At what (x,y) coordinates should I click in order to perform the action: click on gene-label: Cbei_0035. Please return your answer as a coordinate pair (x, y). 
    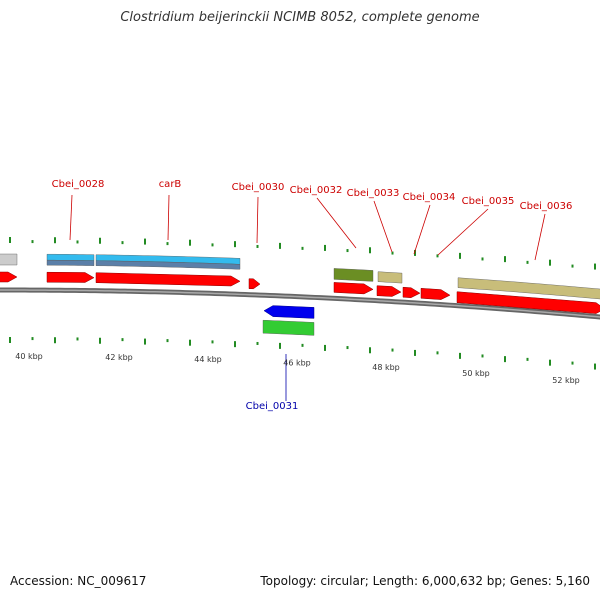
    Looking at the image, I should click on (488, 201).